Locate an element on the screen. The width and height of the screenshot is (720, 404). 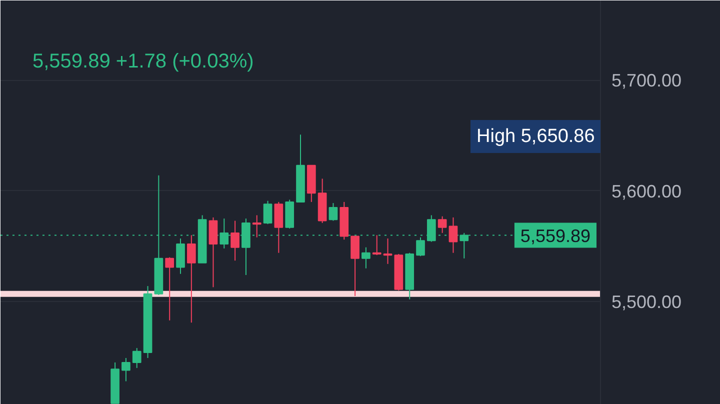
annotation: High 5,650.86 is located at coordinates (535, 136).